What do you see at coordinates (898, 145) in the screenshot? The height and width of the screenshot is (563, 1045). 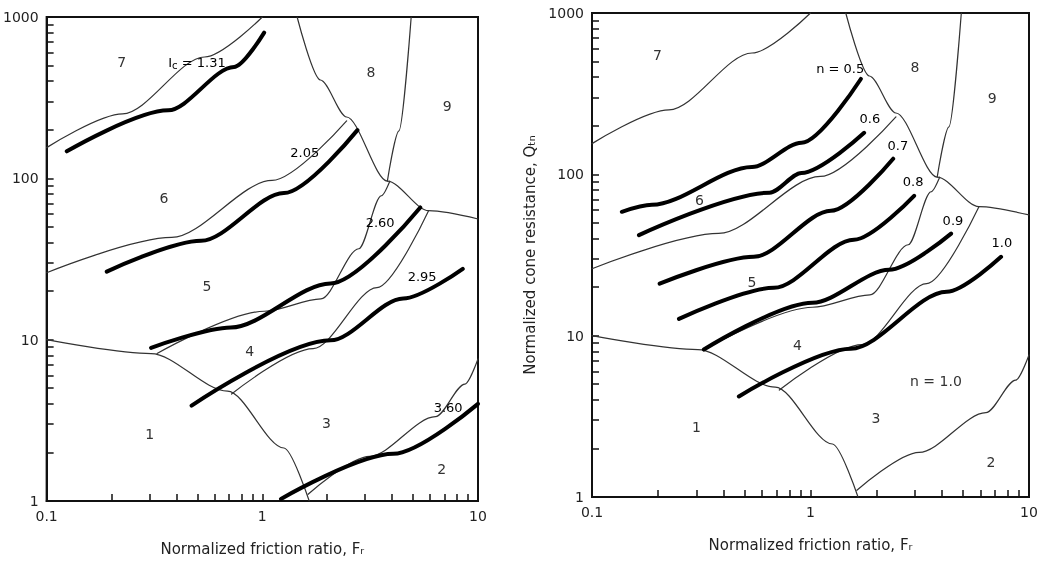 I see `series-label: 0.7` at bounding box center [898, 145].